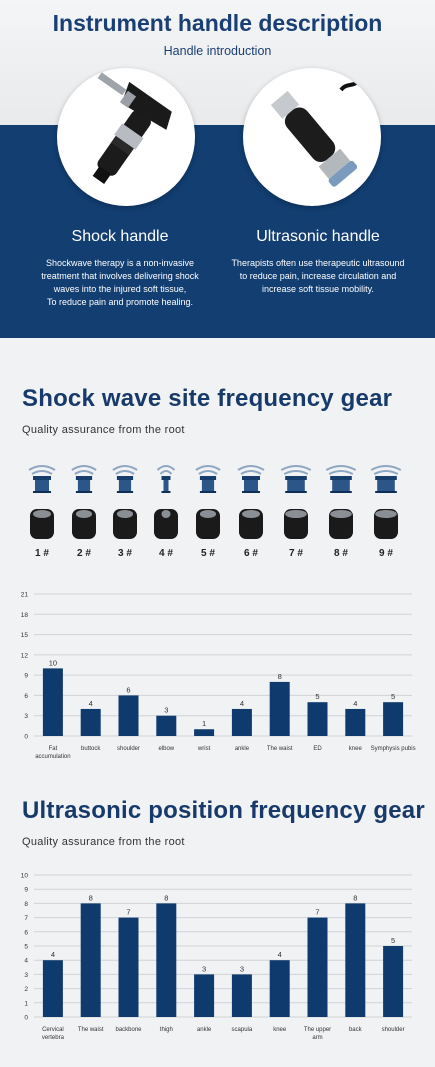  Describe the element at coordinates (356, 1030) in the screenshot. I see `category-label: back` at that location.